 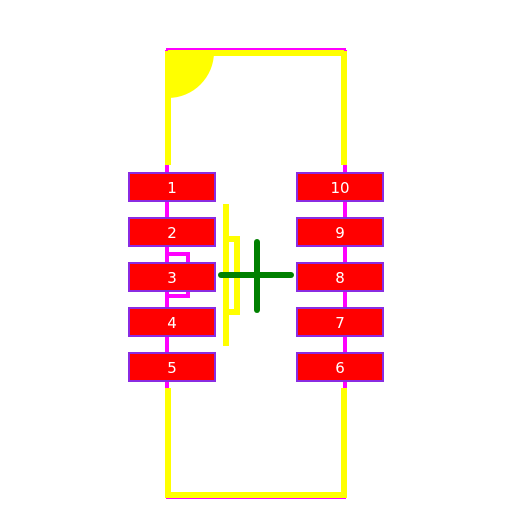 I want to click on pad-number-label: 4, so click(x=172, y=323).